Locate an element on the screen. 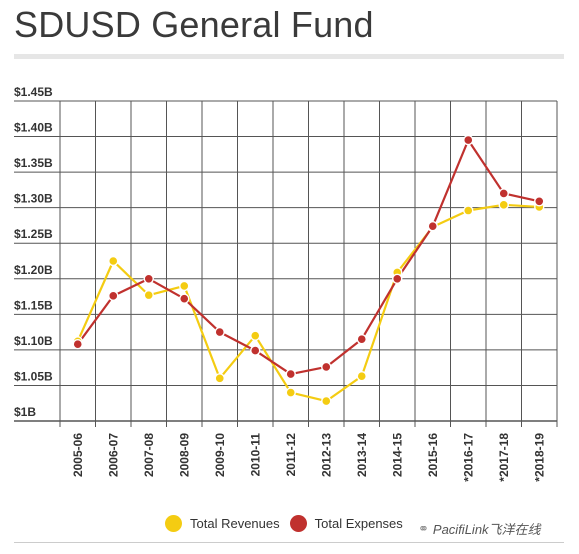 The image size is (579, 554). legend-swatch-revenues is located at coordinates (173, 523).